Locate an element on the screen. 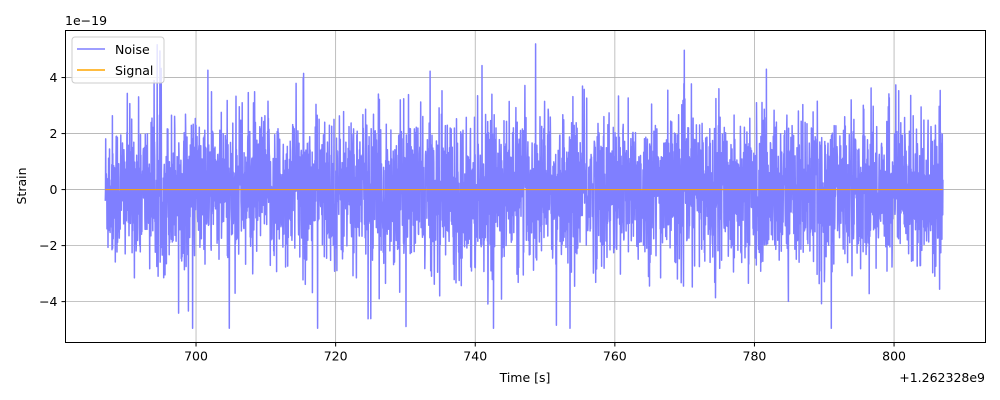 This screenshot has width=1000, height=400. y-scale-label: 1e−19 is located at coordinates (86, 20).